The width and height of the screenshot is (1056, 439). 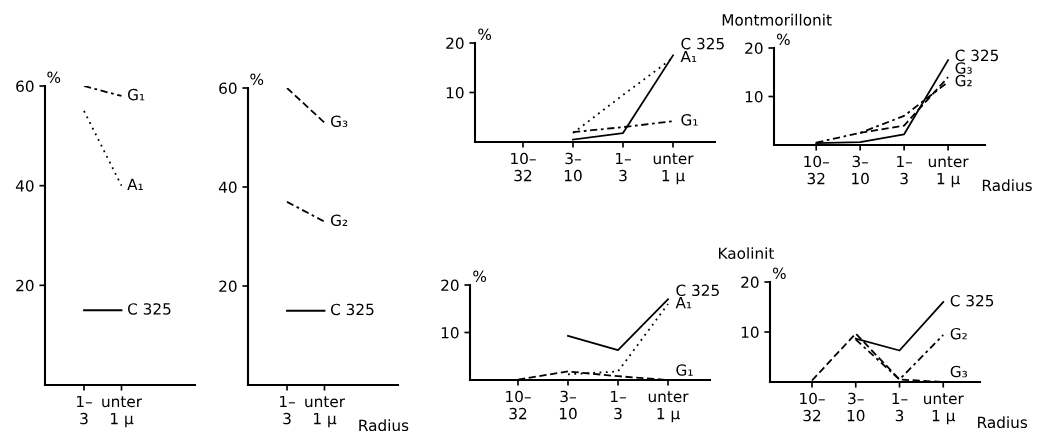 What do you see at coordinates (777, 19) in the screenshot?
I see `chart-title: Montmorillonit` at bounding box center [777, 19].